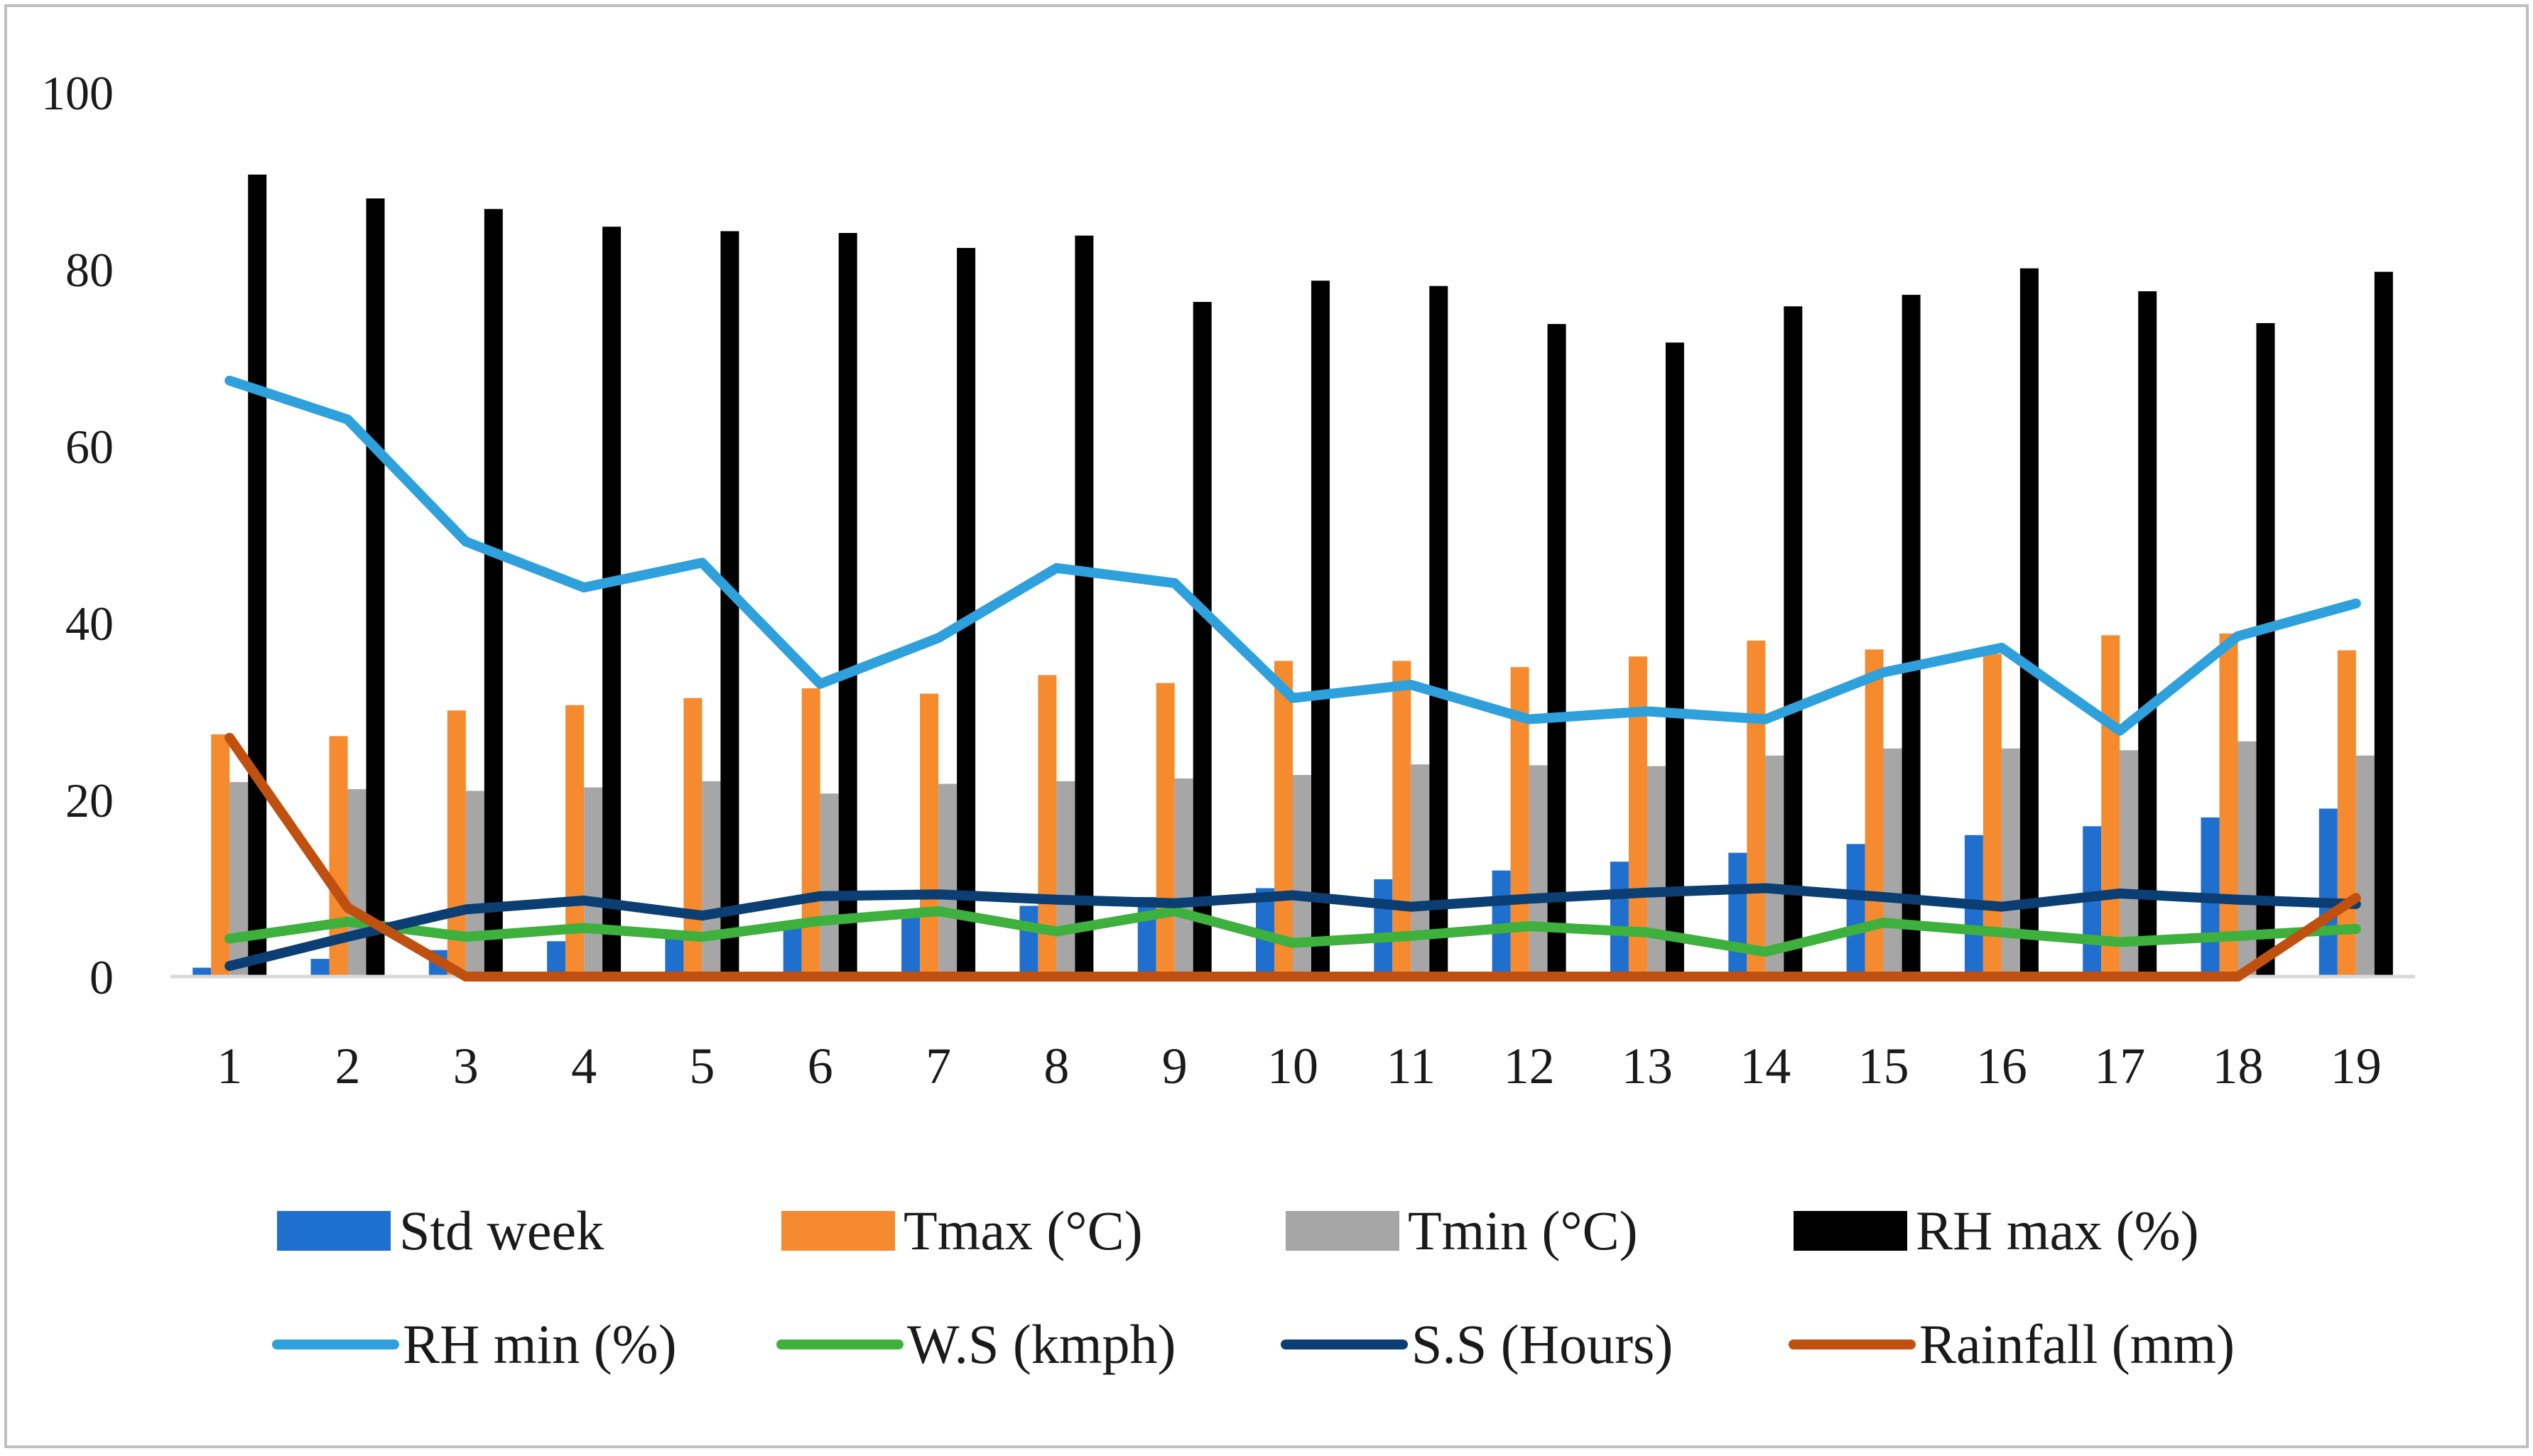 This screenshot has height=1456, width=2533. What do you see at coordinates (2077, 1344) in the screenshot?
I see `legend-label: Rainfall (mm)` at bounding box center [2077, 1344].